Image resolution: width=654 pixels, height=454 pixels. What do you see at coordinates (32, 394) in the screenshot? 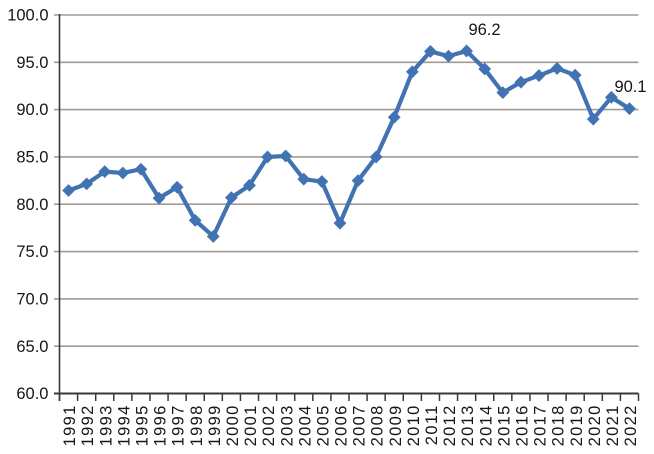
I see `svg-text: 60.0` at bounding box center [32, 394].